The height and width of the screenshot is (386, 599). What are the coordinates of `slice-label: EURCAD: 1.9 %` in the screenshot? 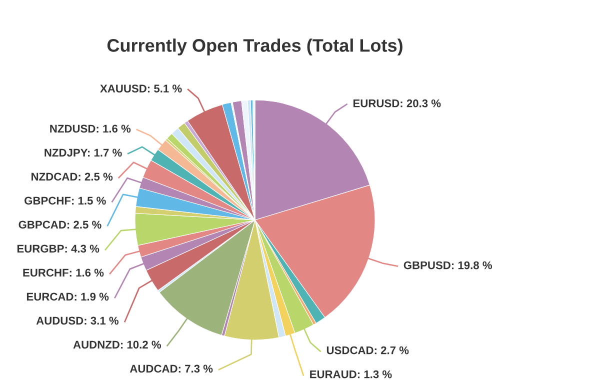 It's located at (67, 296).